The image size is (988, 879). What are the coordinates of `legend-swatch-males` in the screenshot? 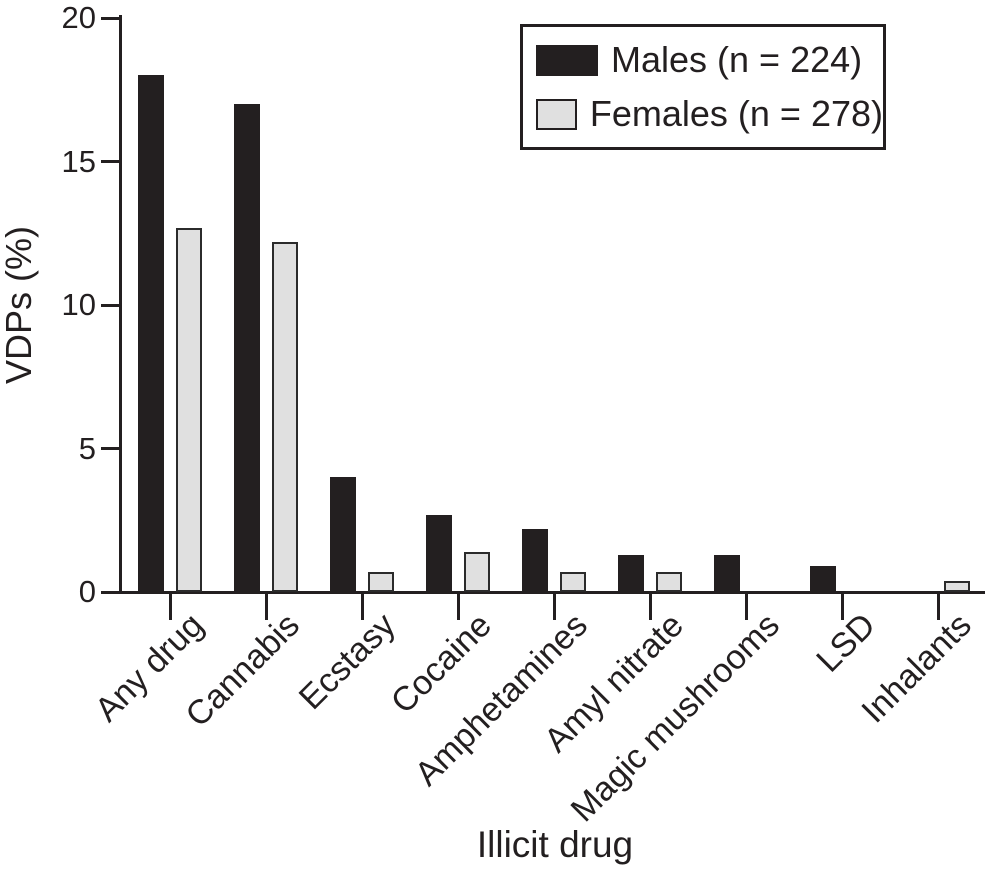 It's located at (567, 60).